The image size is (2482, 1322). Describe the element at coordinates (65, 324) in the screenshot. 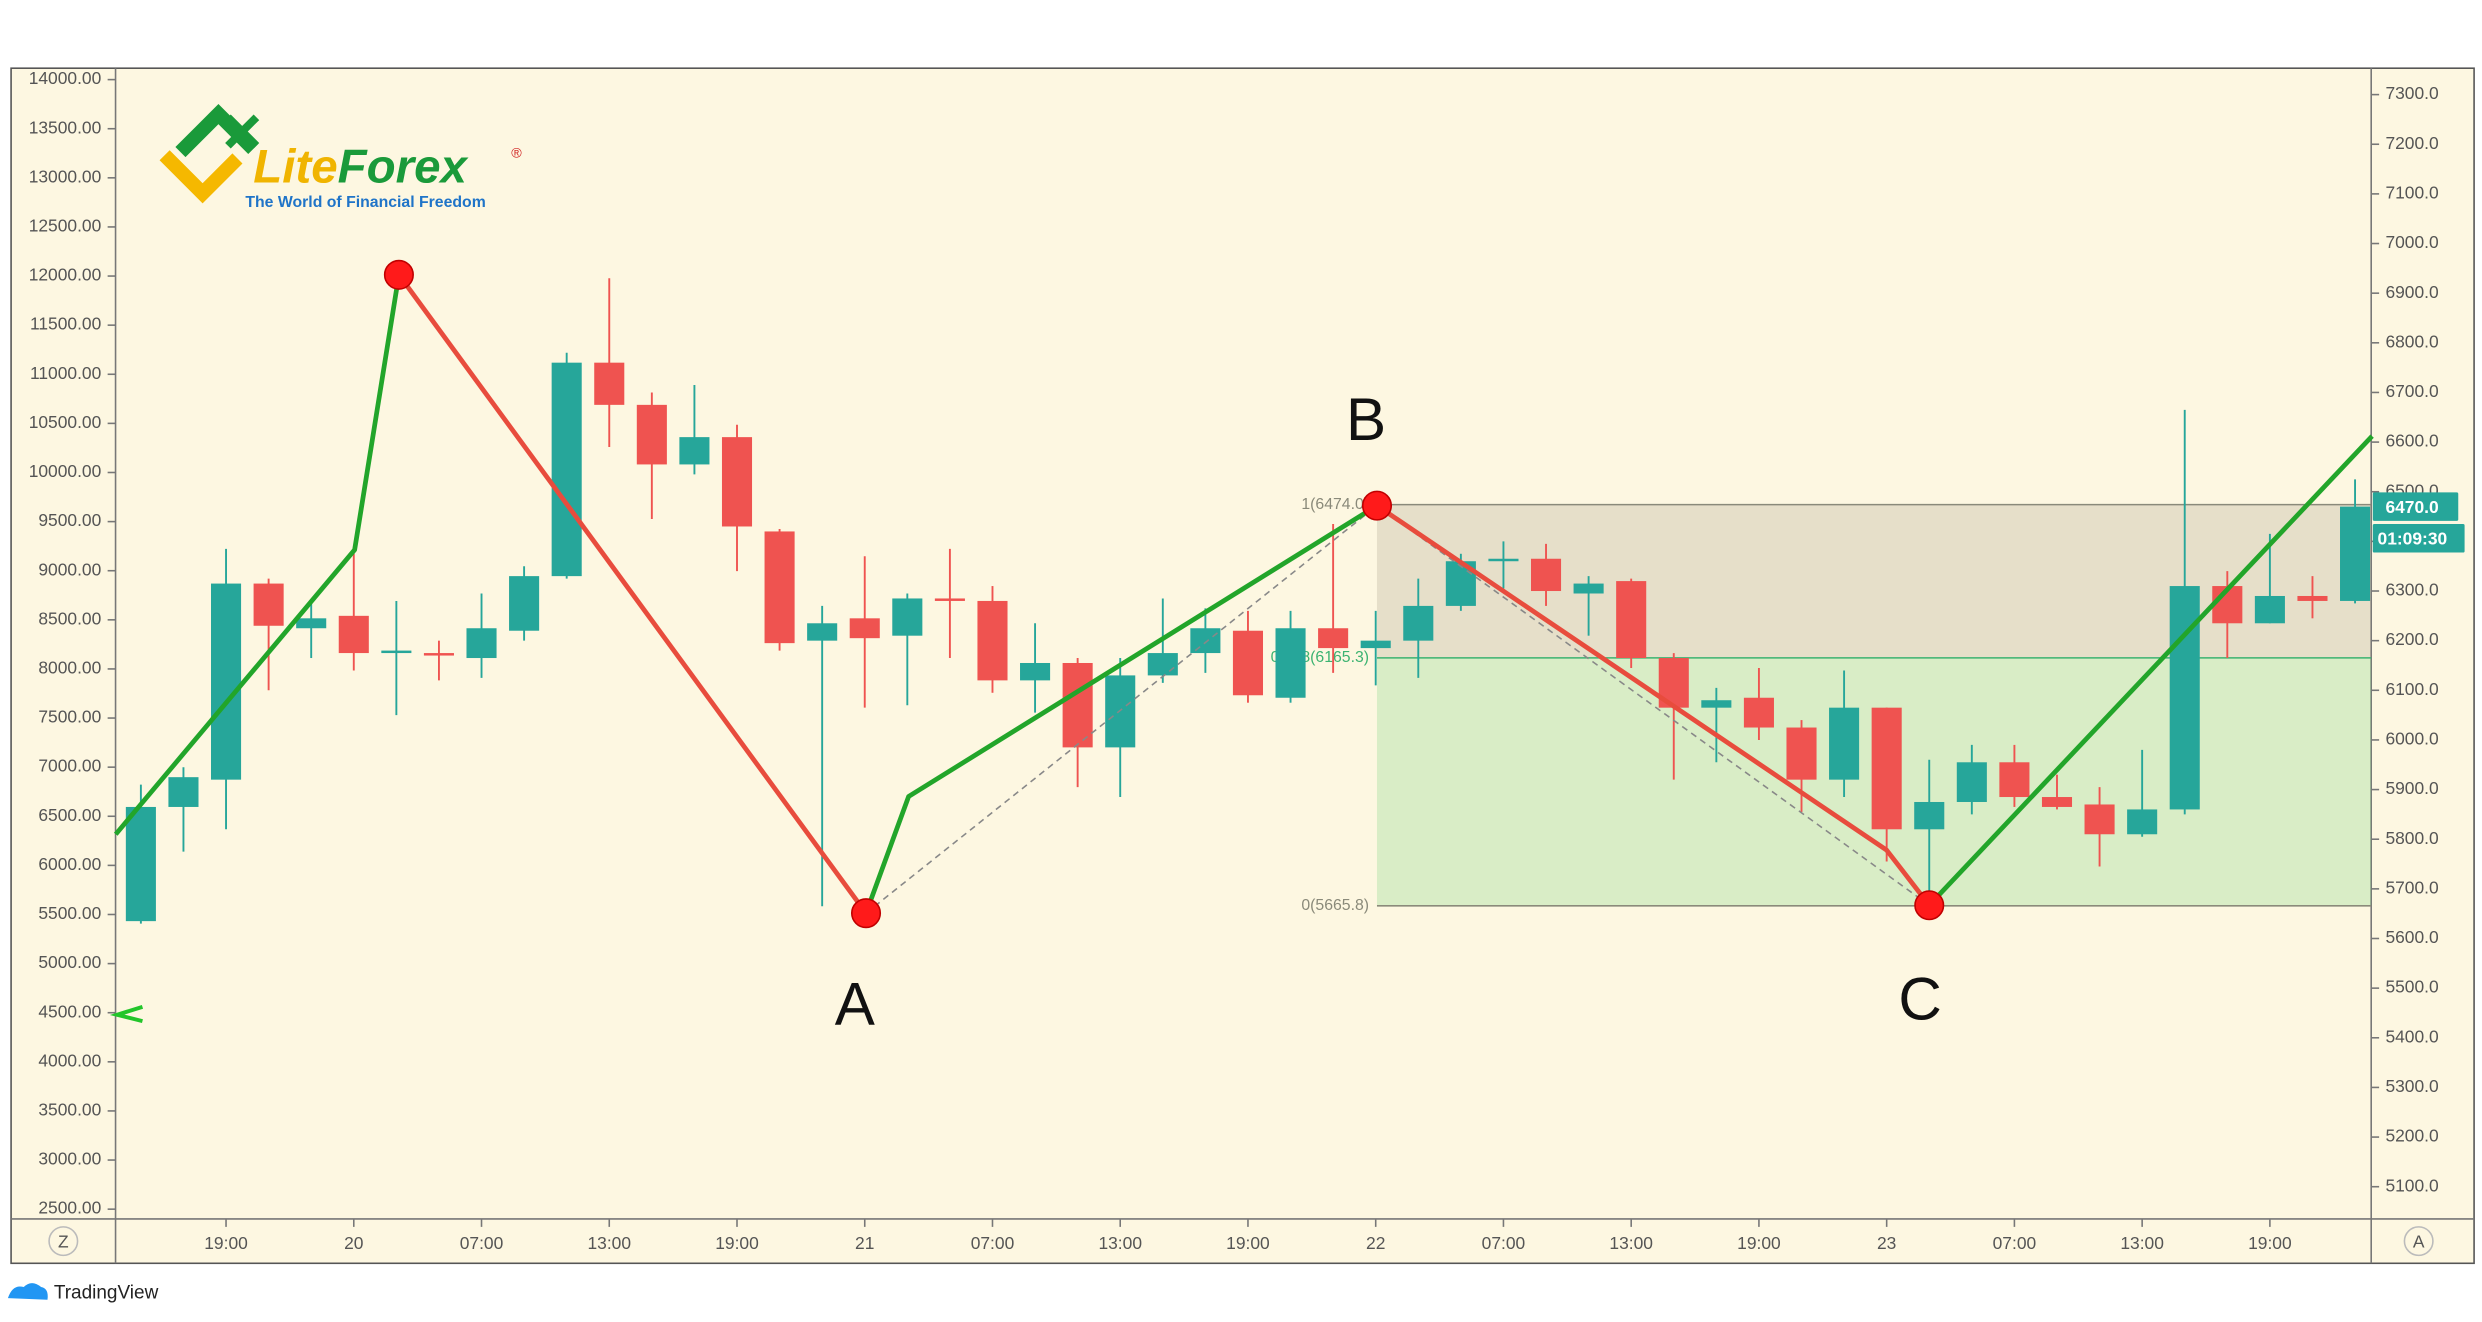

I see `y-tick-label: 11500.00` at that location.